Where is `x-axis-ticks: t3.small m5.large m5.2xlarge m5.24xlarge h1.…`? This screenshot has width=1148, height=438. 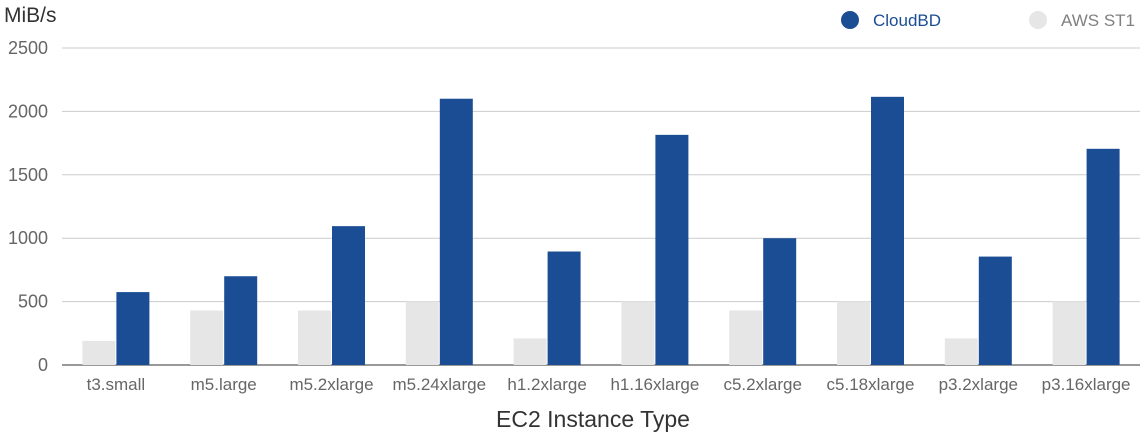 x-axis-ticks: t3.small m5.large m5.2xlarge m5.24xlarge h1.… is located at coordinates (609, 384).